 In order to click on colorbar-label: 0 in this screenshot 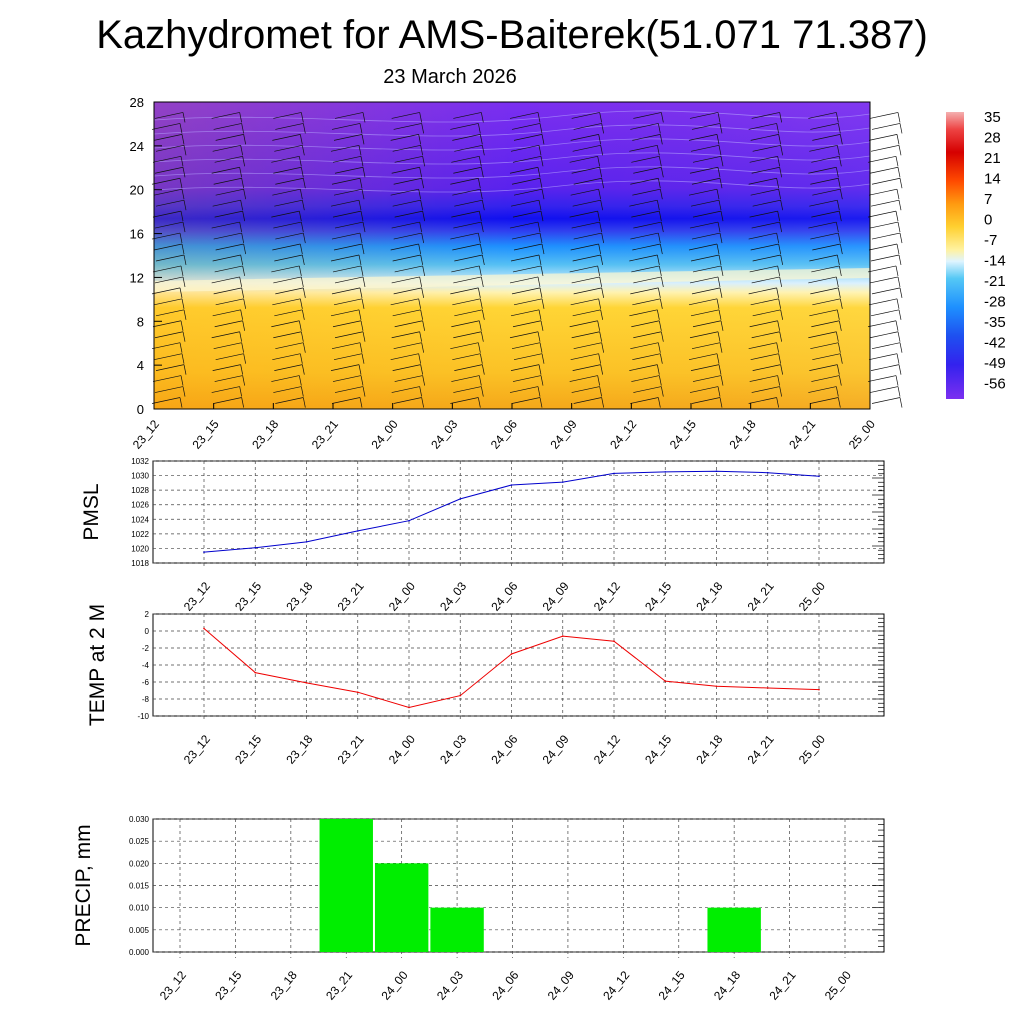, I will do `click(988, 220)`.